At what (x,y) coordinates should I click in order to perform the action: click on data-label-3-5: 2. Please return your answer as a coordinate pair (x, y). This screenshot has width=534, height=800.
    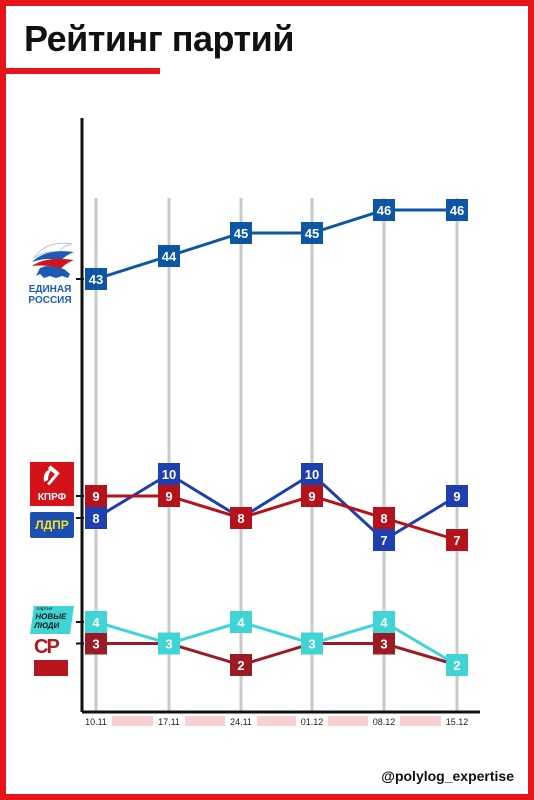
    Looking at the image, I should click on (456, 665).